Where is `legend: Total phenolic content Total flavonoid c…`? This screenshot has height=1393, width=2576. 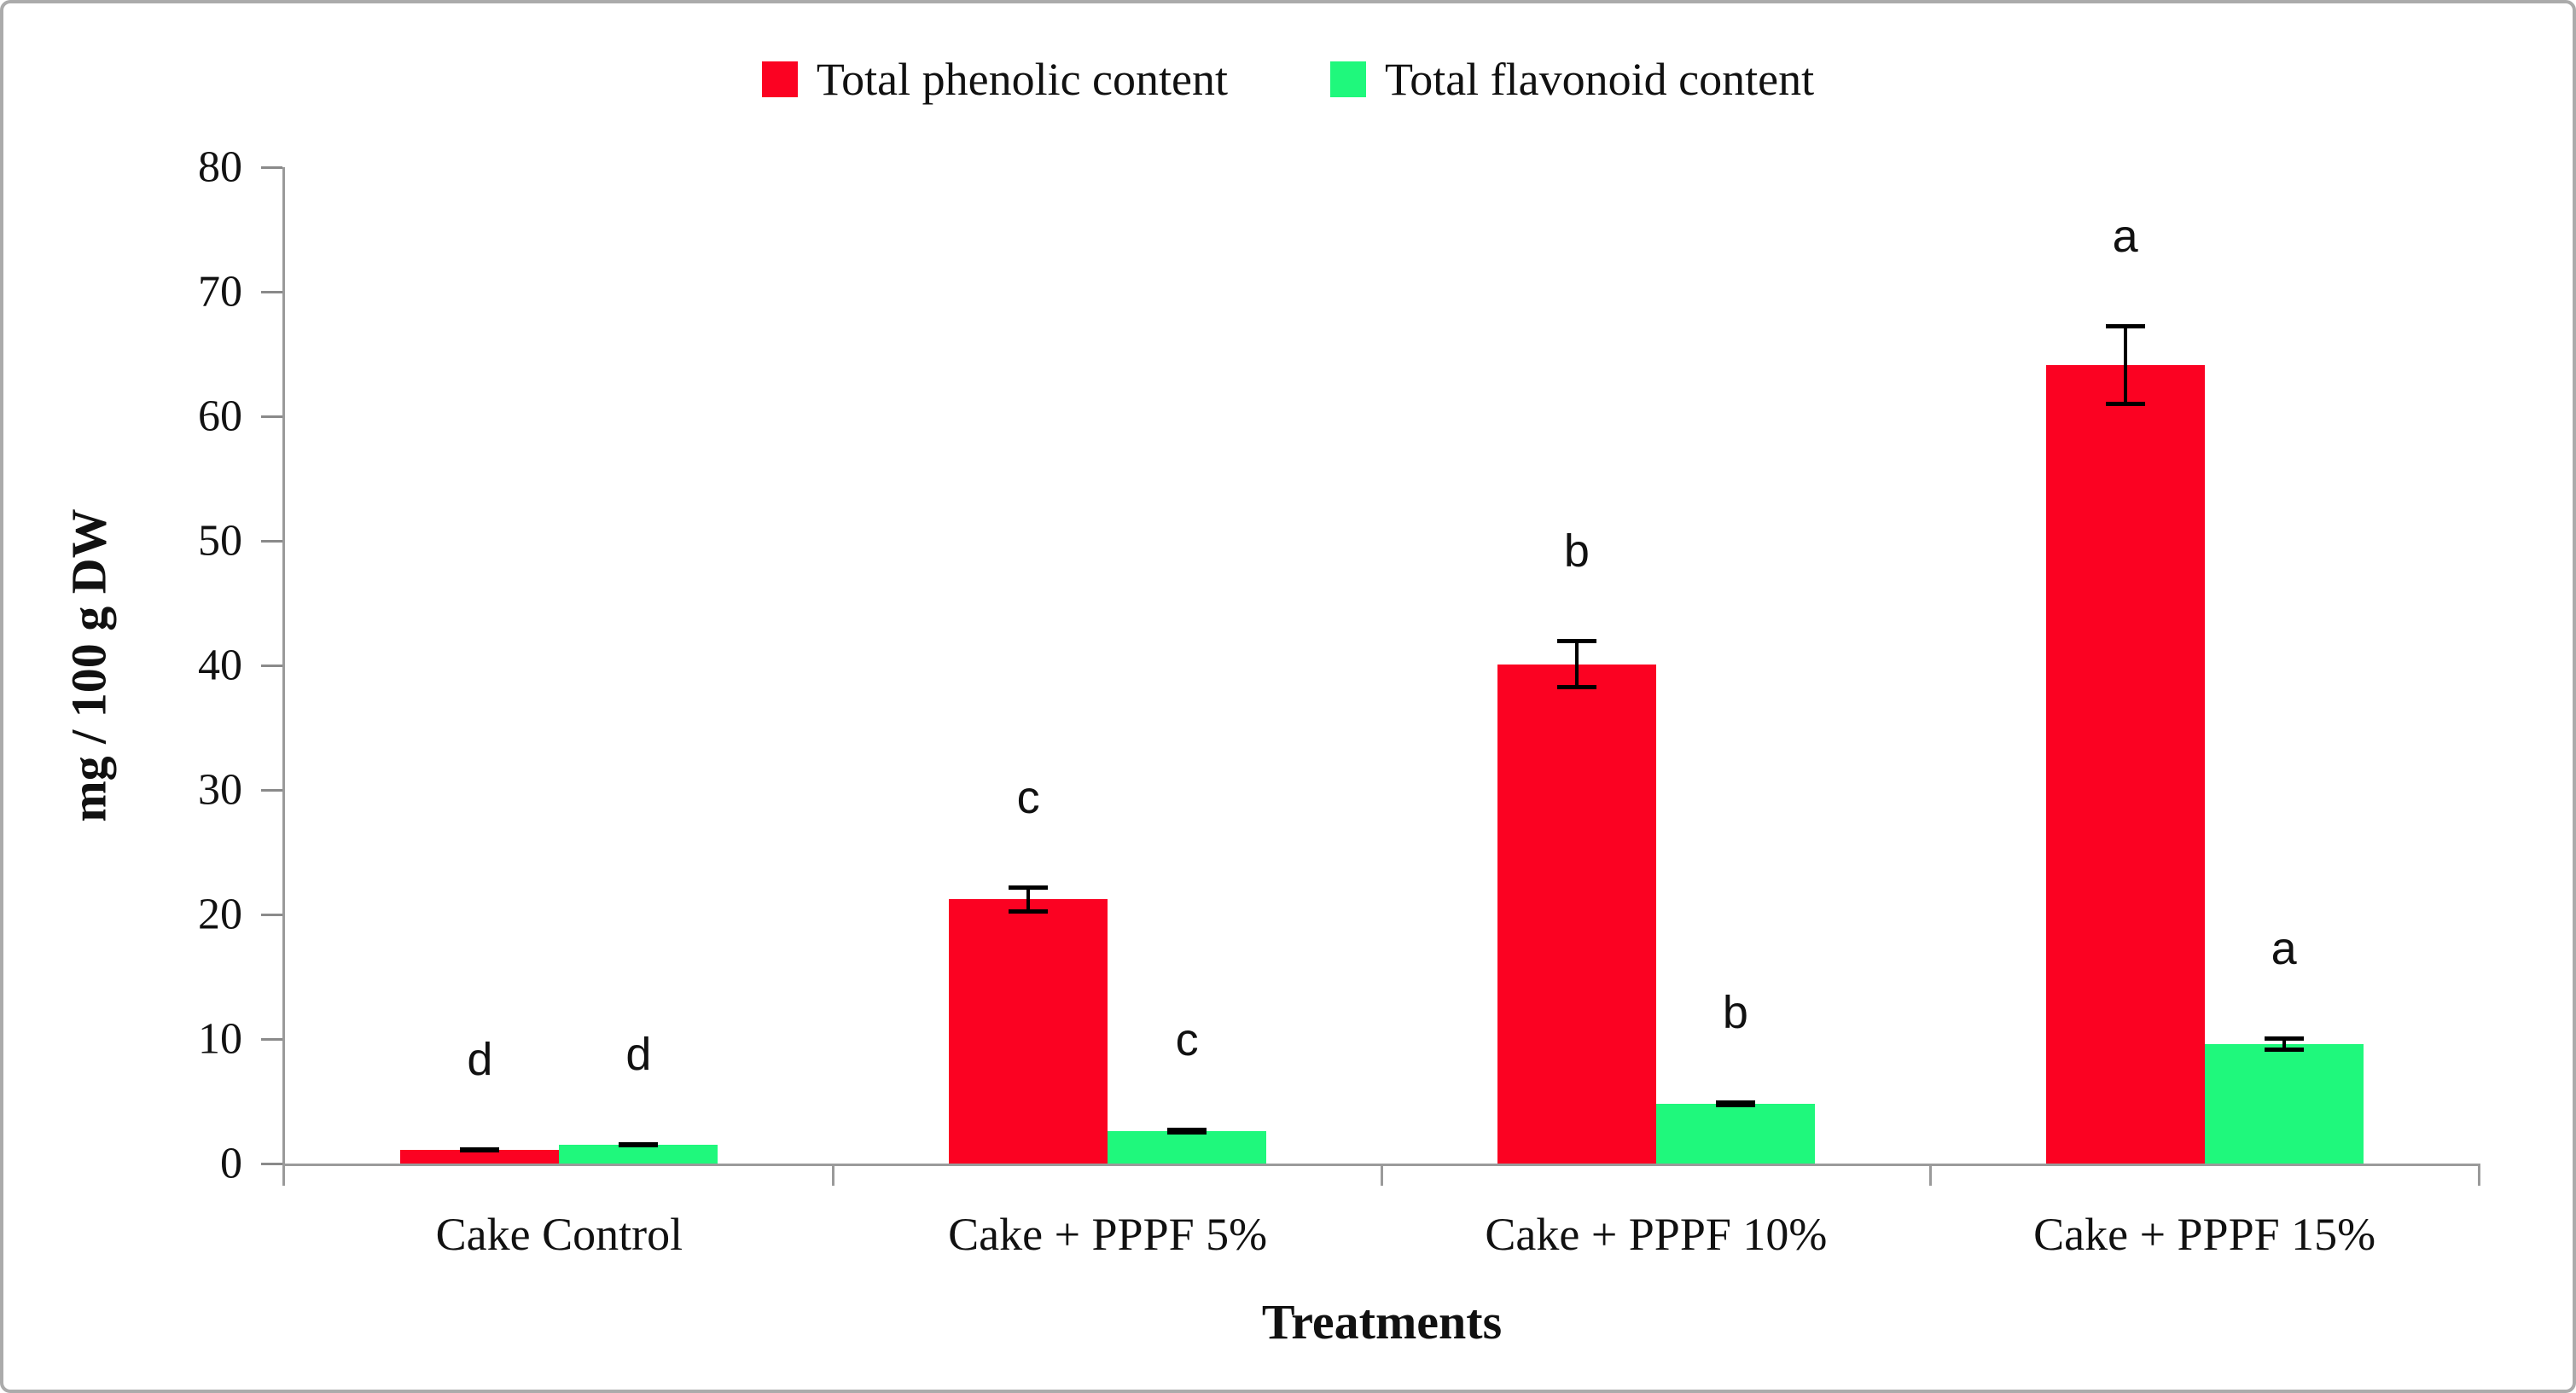 legend: Total phenolic content Total flavonoid c… is located at coordinates (1288, 79).